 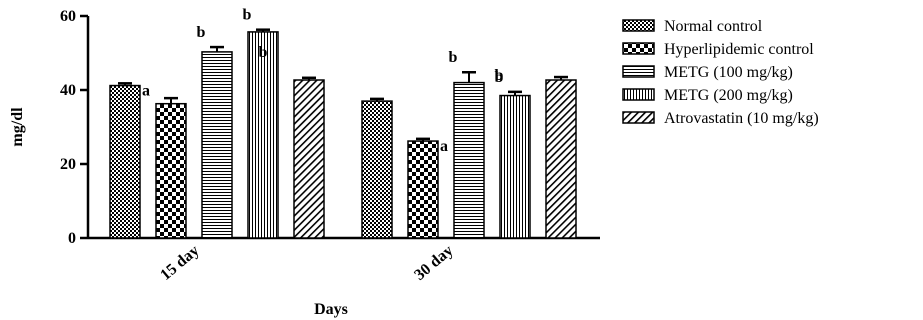 What do you see at coordinates (68, 90) in the screenshot?
I see `y-tick-label: 40` at bounding box center [68, 90].